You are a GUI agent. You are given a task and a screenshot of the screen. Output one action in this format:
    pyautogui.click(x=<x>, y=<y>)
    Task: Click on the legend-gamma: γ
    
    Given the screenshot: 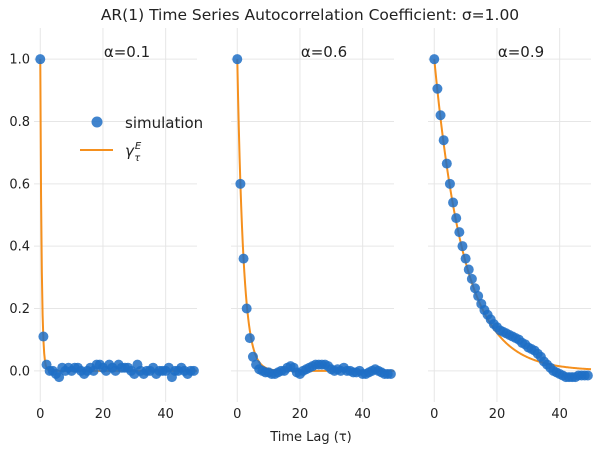 What is the action you would take?
    pyautogui.click(x=130, y=151)
    